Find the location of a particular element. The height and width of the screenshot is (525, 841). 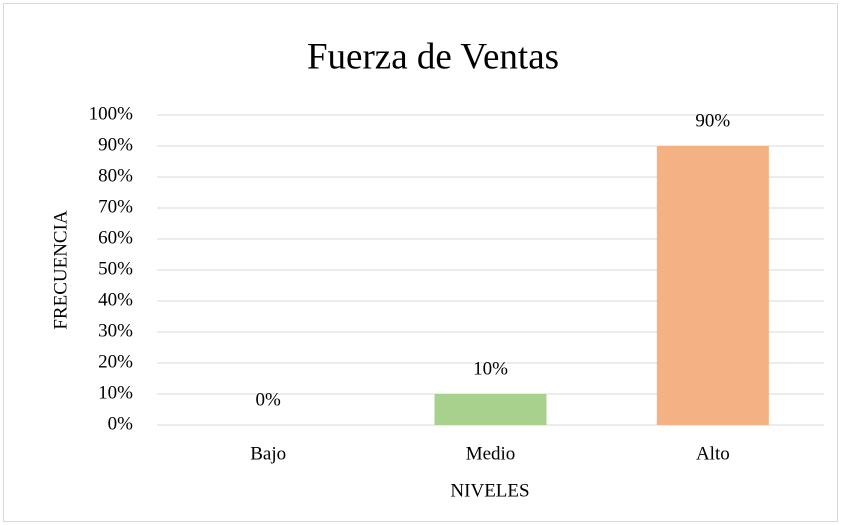

y-tick-label: 50% is located at coordinates (115, 268).